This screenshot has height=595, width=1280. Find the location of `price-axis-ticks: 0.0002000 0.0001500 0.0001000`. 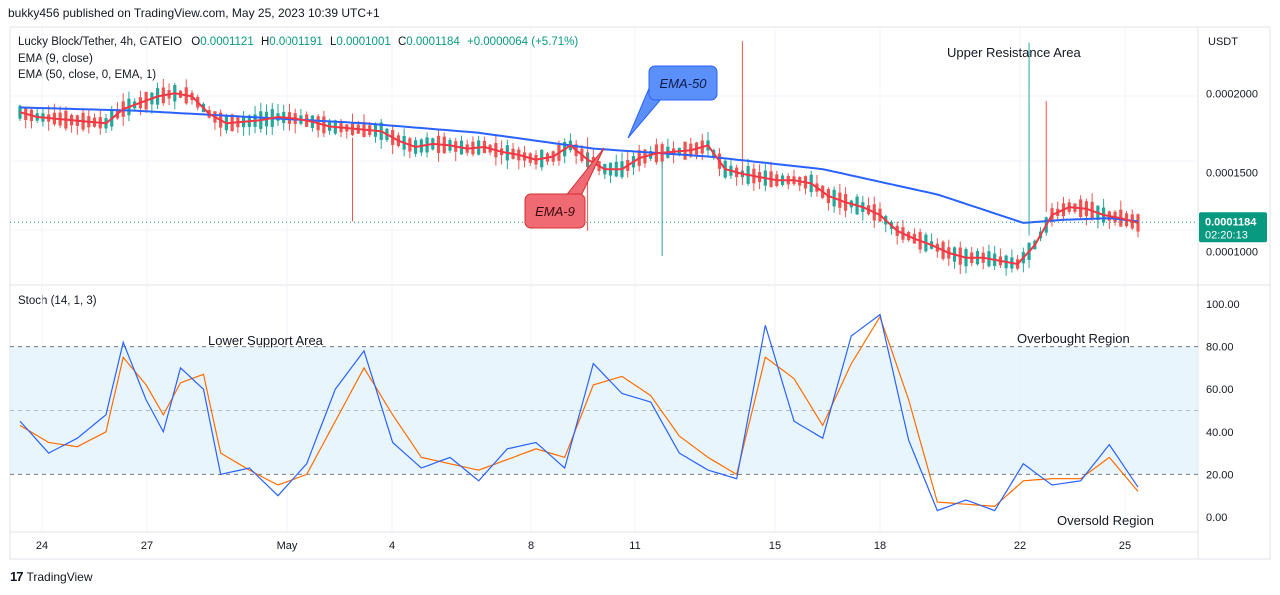

price-axis-ticks: 0.0002000 0.0001500 0.0001000 is located at coordinates (1232, 173).